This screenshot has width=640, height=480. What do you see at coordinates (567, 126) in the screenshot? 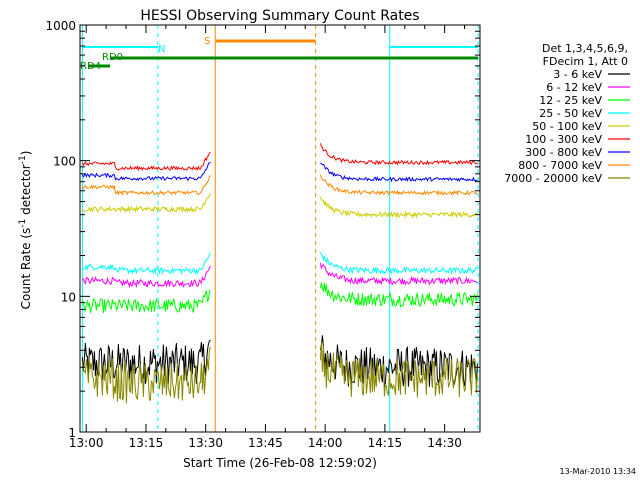
I see `legend-label: 50 - 100 keV` at bounding box center [567, 126].